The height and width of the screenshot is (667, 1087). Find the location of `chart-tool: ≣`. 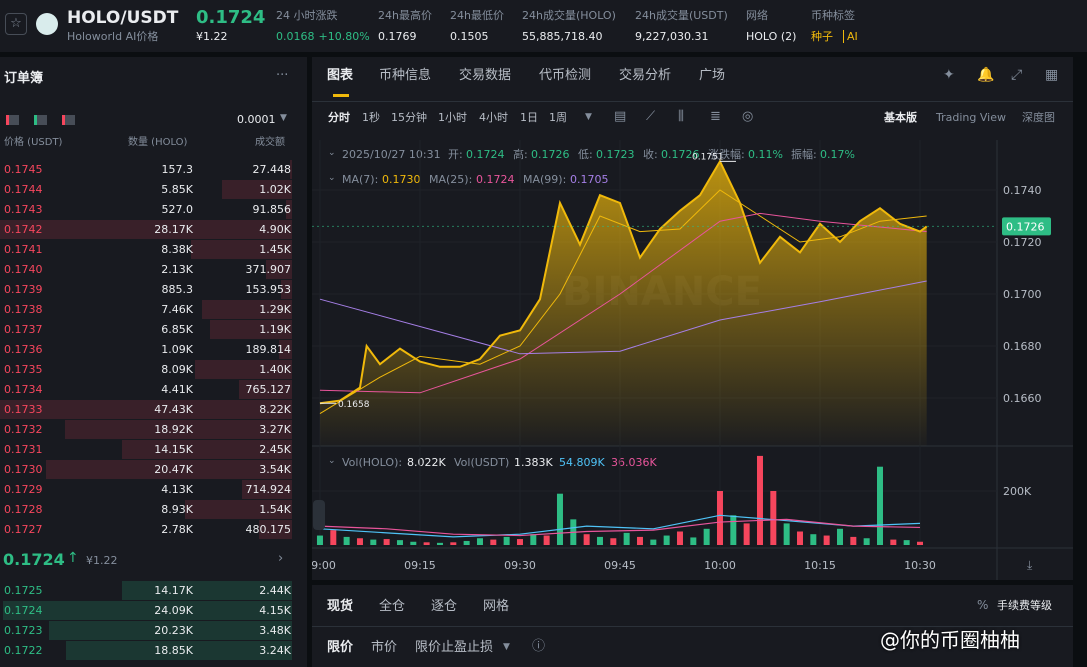

chart-tool: ≣ is located at coordinates (715, 116).